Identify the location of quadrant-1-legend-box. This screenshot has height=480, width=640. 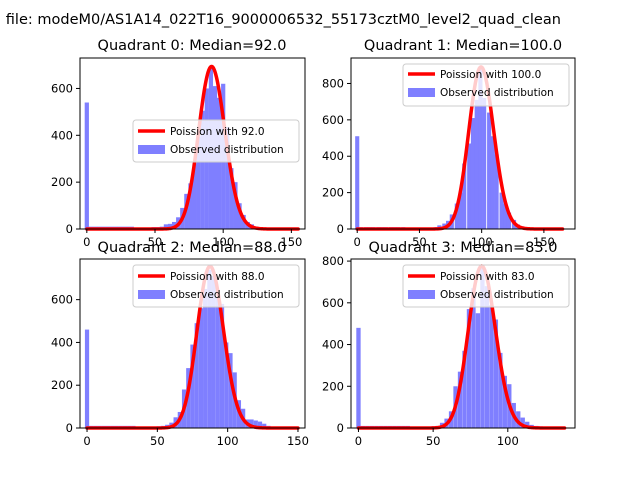
(486, 85).